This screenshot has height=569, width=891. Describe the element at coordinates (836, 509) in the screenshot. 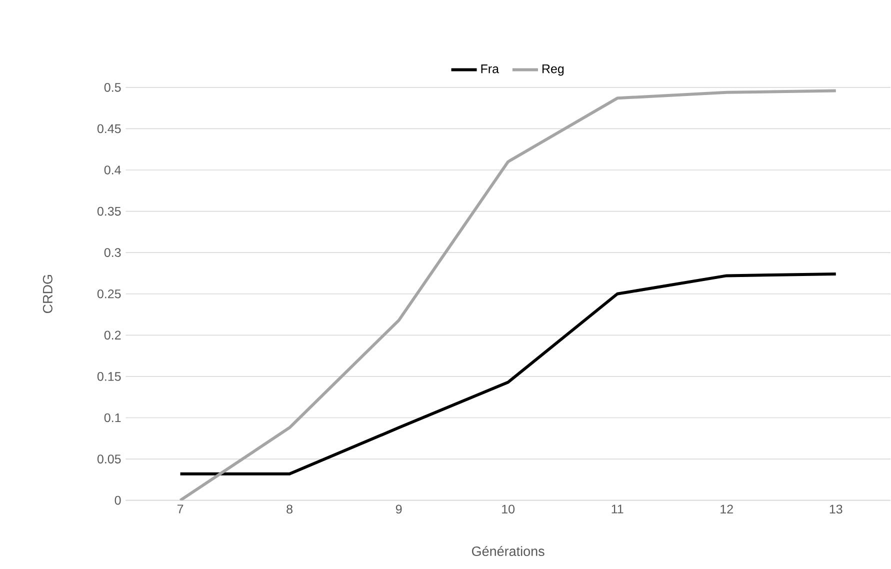

I see `x-tick-label: 13` at that location.